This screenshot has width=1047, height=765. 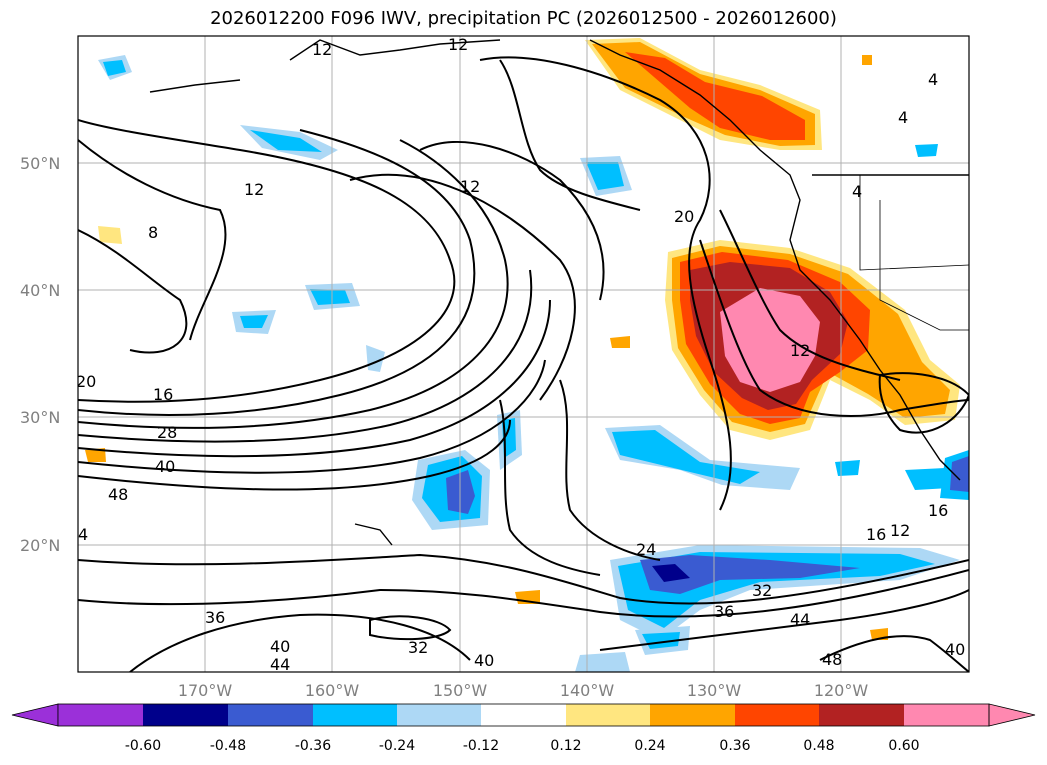 What do you see at coordinates (841, 690) in the screenshot?
I see `lon-label: 120°W` at bounding box center [841, 690].